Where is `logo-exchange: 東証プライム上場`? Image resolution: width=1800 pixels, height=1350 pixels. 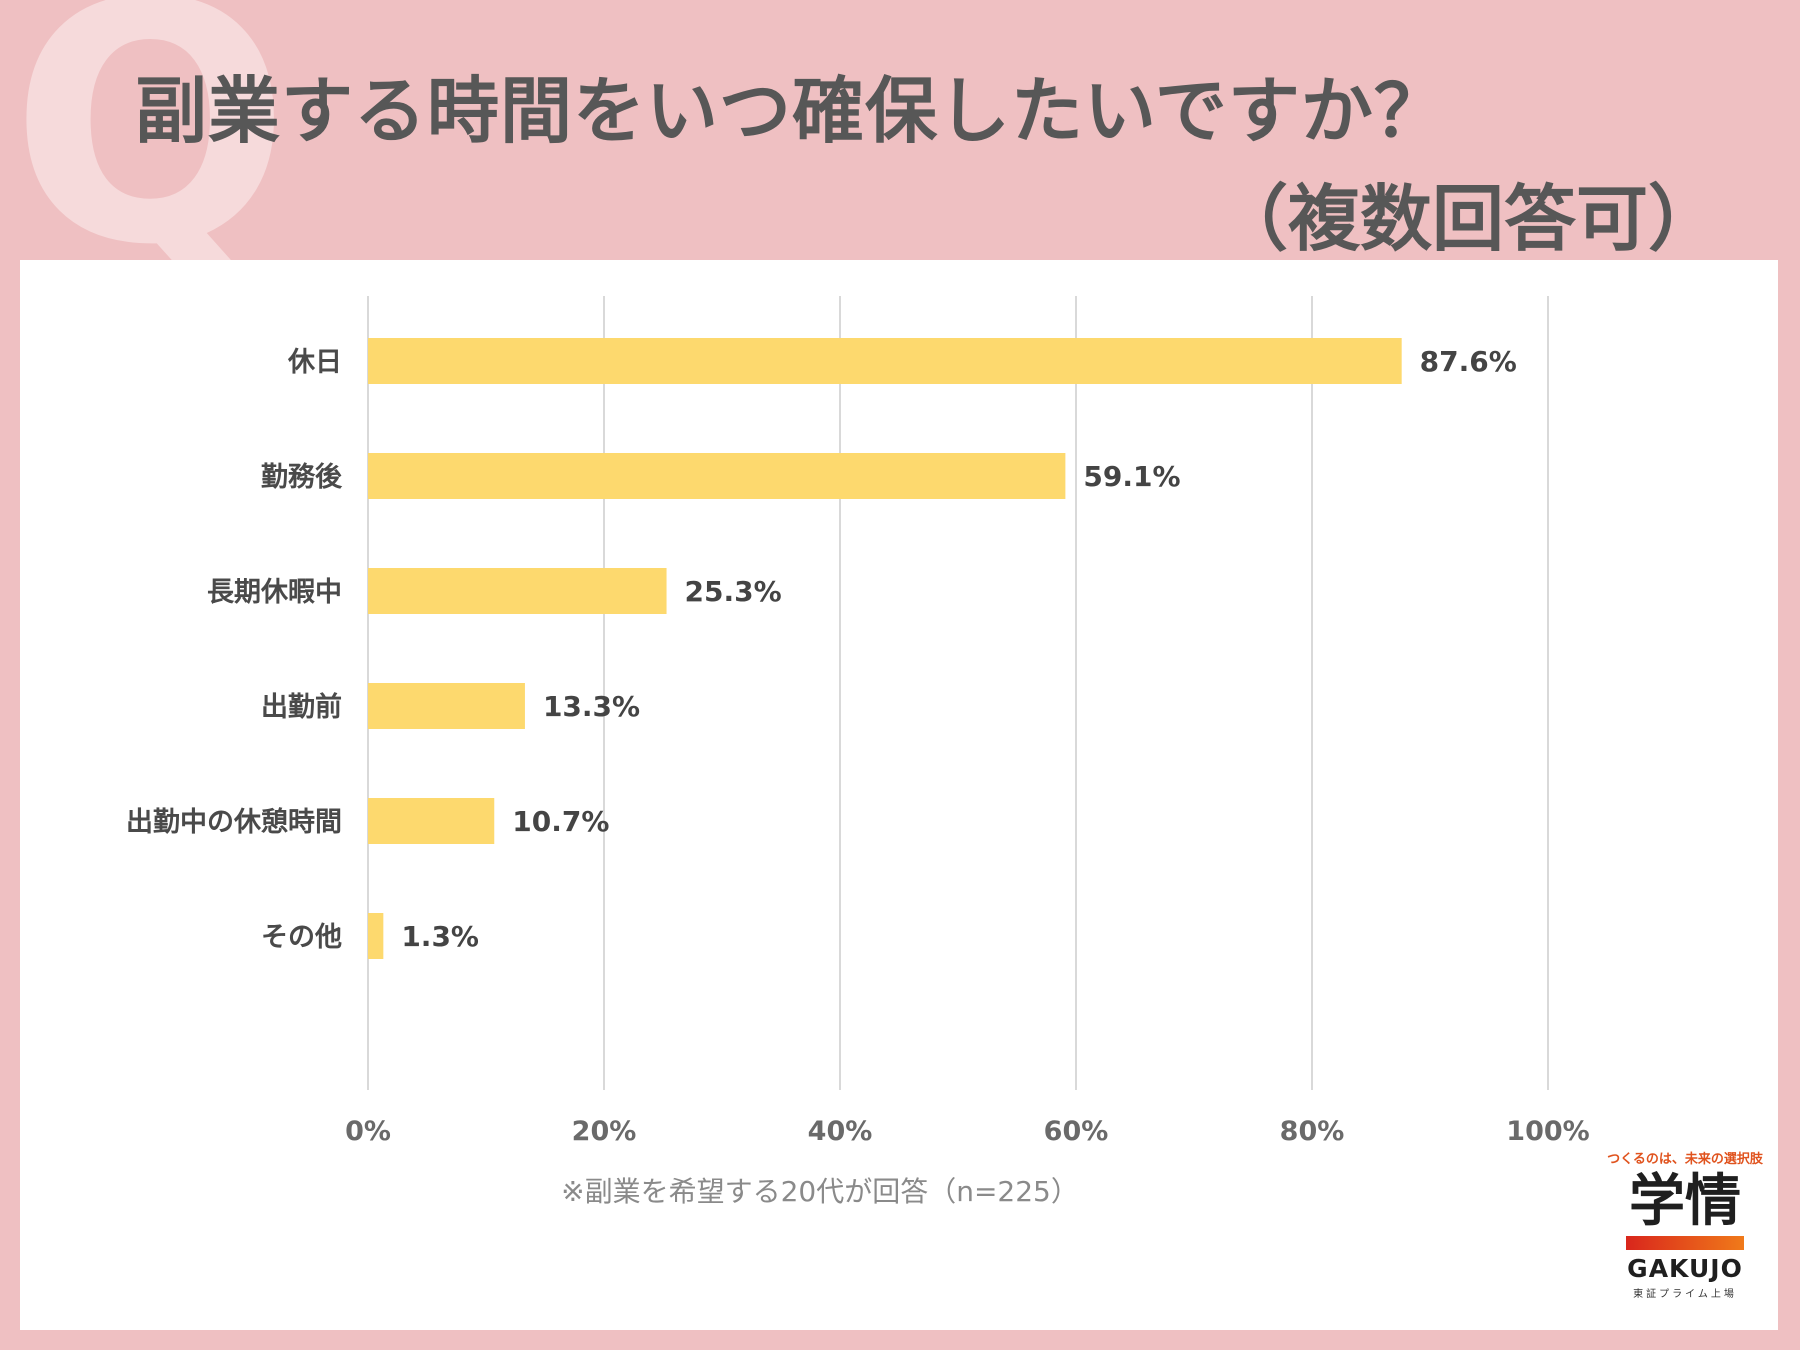
logo-exchange: 東証プライム上場 is located at coordinates (1685, 1294).